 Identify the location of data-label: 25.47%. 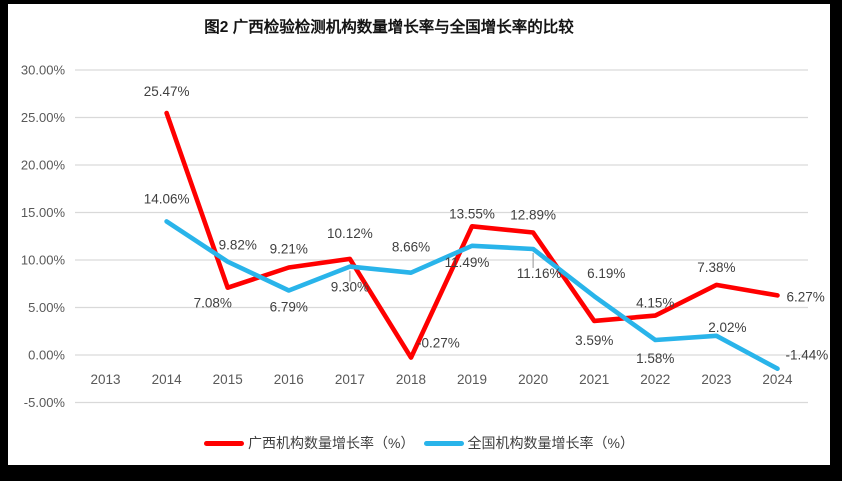
(167, 91).